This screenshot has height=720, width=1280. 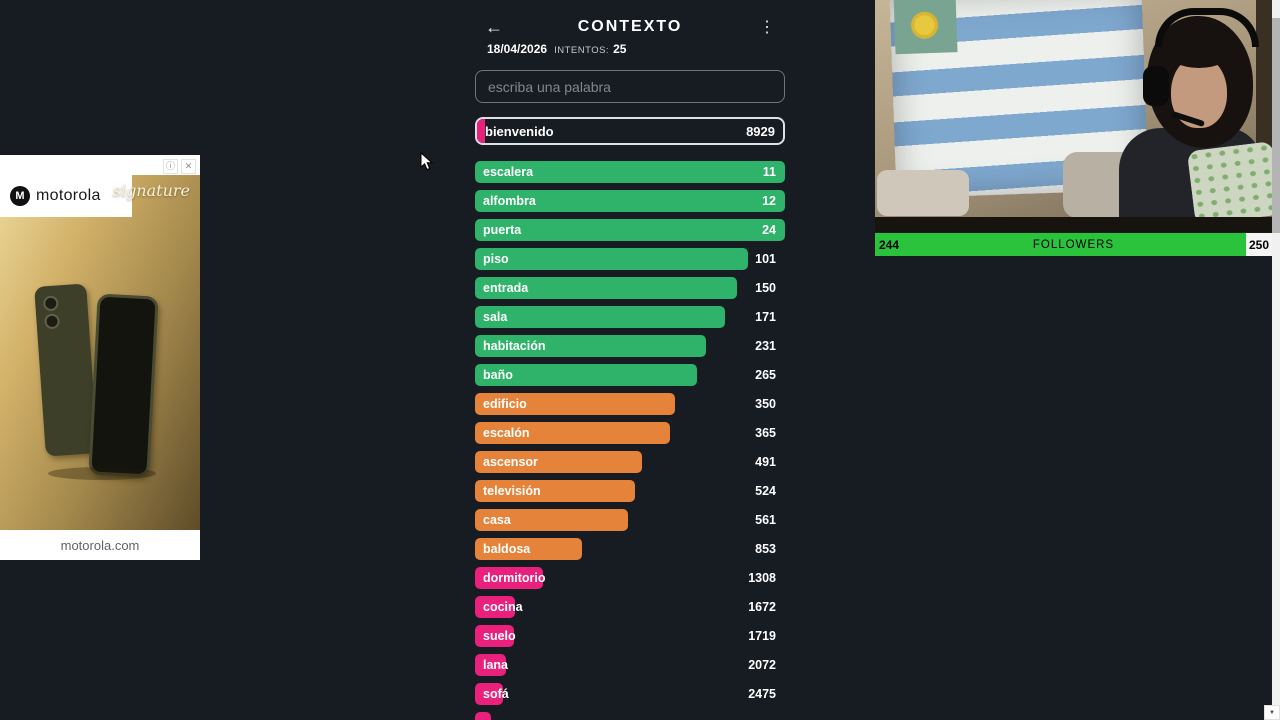 What do you see at coordinates (630, 636) in the screenshot?
I see `guess-row: suelo 1719` at bounding box center [630, 636].